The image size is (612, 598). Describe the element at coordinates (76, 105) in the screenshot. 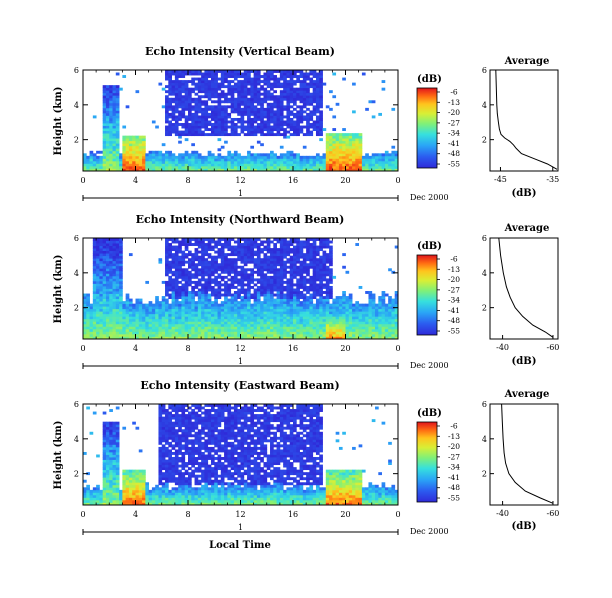

I see `y-tick-label: 4` at that location.